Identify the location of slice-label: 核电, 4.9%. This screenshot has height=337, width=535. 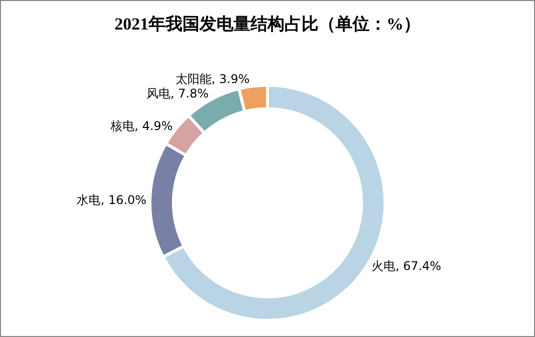
(141, 125).